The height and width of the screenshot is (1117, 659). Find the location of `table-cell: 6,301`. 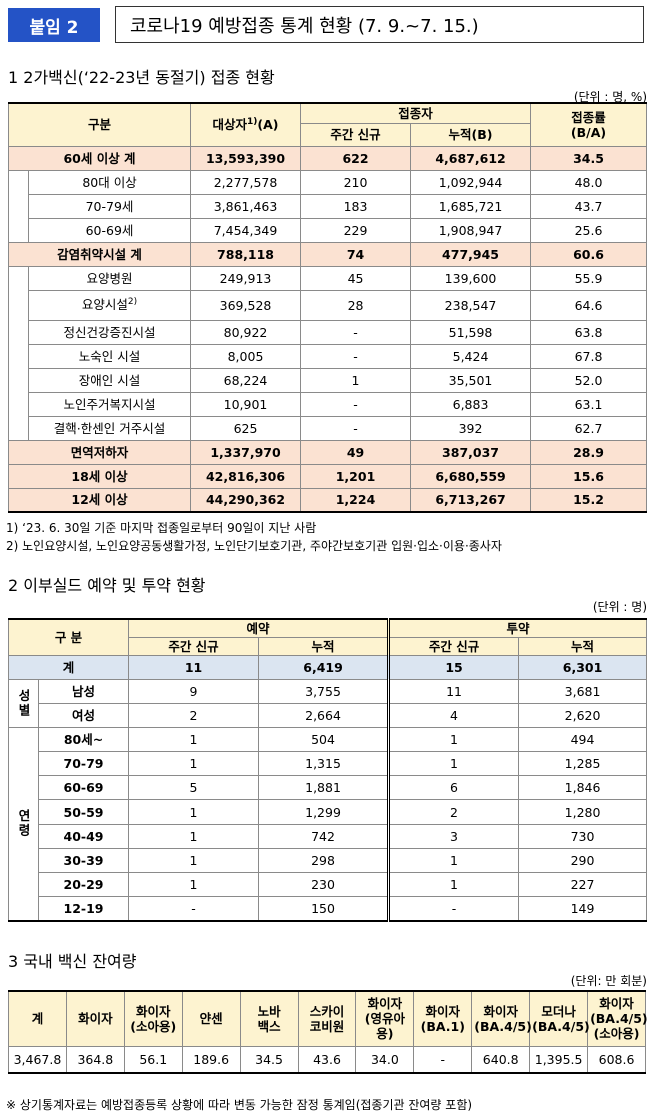

table-cell: 6,301 is located at coordinates (583, 667).